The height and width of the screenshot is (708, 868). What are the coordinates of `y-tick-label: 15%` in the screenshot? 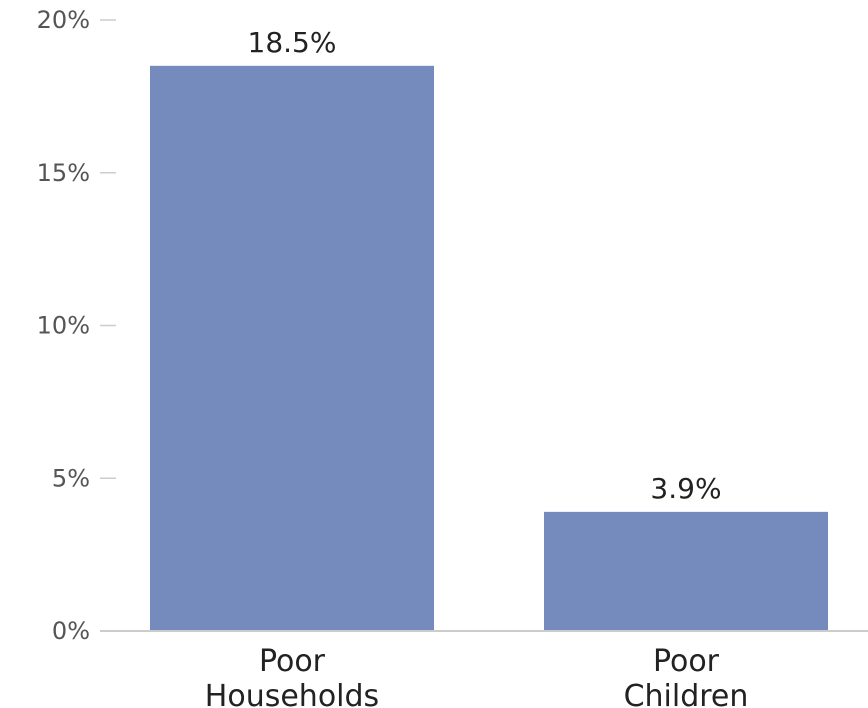 It's located at (63, 173).